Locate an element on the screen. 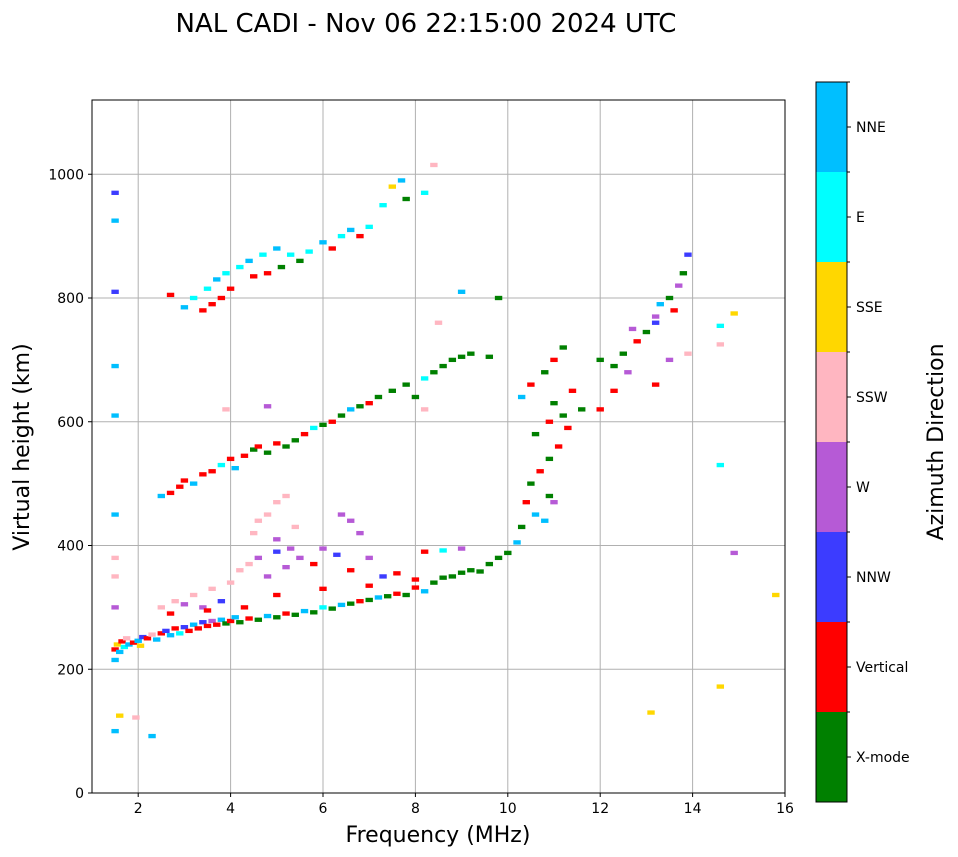 This screenshot has height=857, width=958. x-tick-label: 14 is located at coordinates (693, 809).